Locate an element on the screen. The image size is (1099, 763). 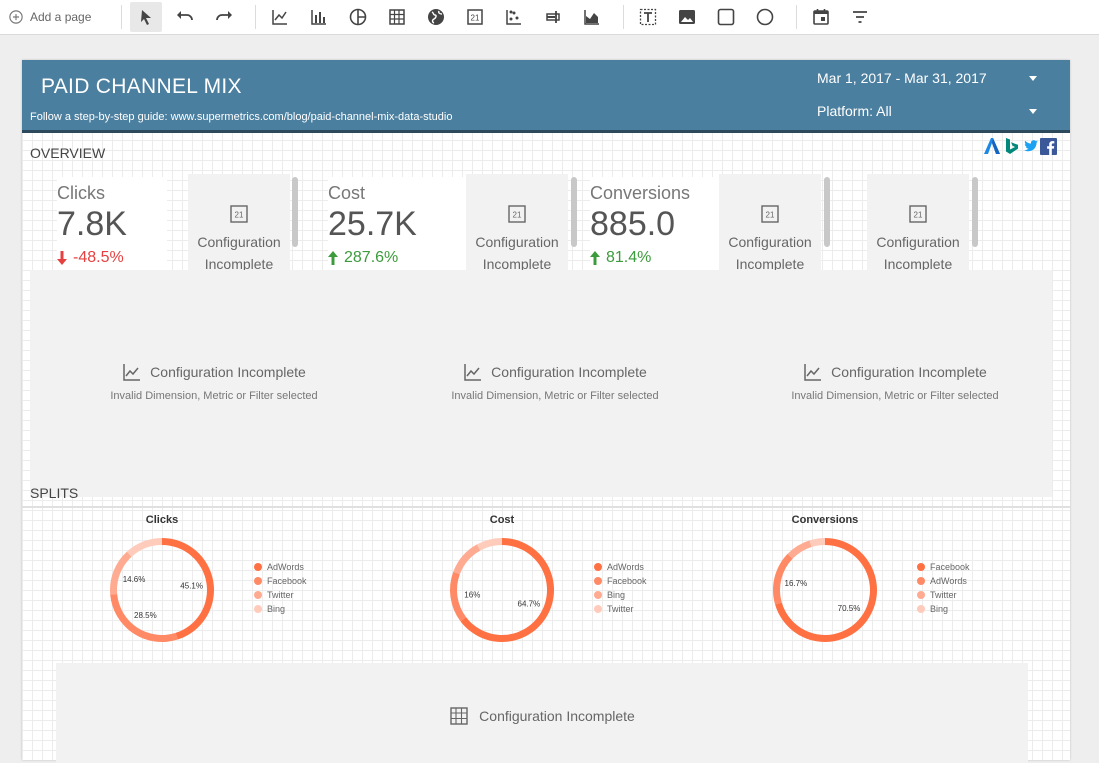
donut-chart-clicks: 45.1% 28.5% 14.6% is located at coordinates (162, 590).